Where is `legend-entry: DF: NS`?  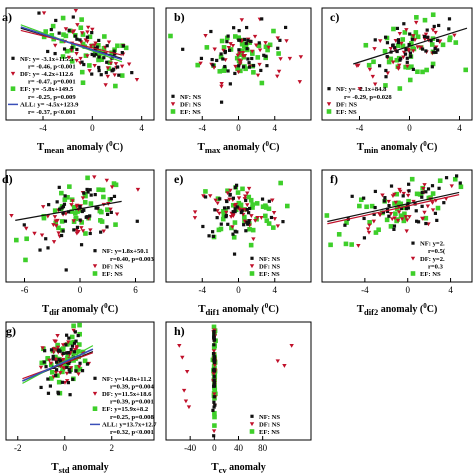 legend-entry: DF: NS is located at coordinates (346, 104).